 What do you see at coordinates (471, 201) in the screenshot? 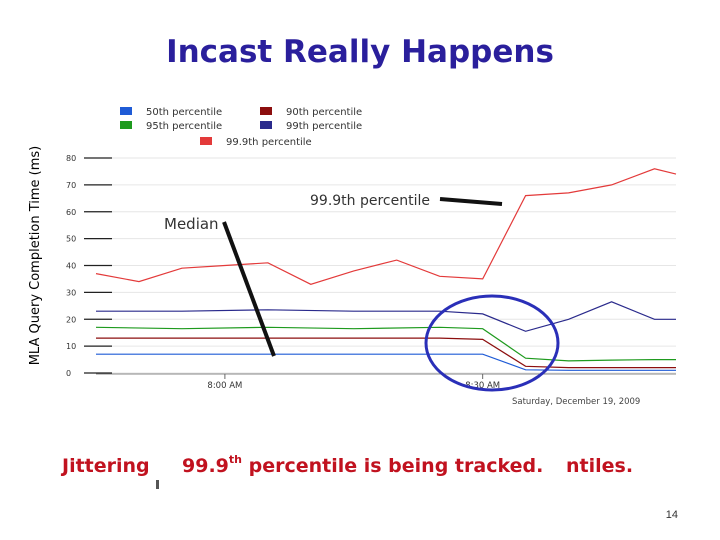
I see `pointer-line-99-9th` at bounding box center [471, 201].